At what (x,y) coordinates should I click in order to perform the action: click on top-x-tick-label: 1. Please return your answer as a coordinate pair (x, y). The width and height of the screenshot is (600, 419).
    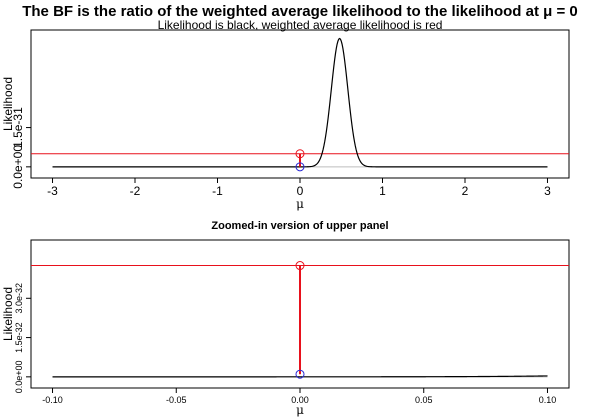
    Looking at the image, I should click on (382, 191).